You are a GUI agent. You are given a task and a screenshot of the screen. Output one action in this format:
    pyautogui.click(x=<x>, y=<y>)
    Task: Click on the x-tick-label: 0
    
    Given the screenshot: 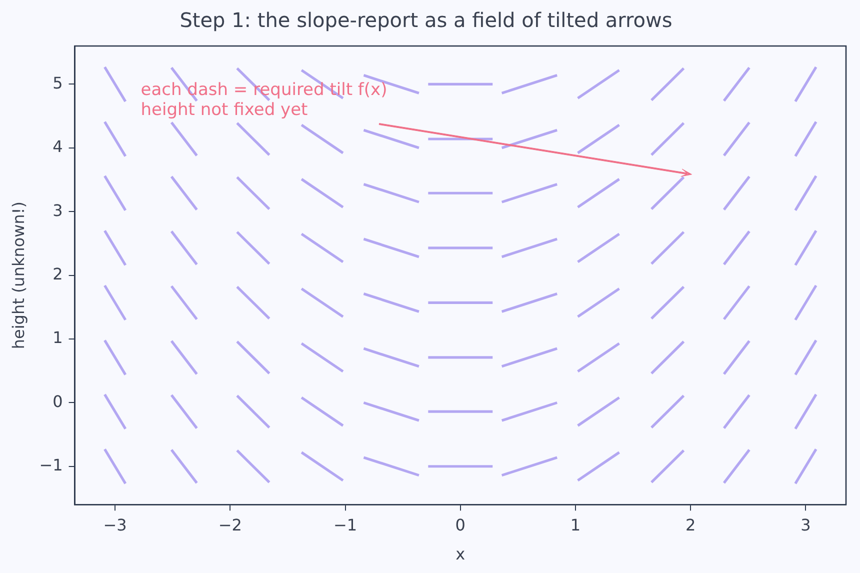 What is the action you would take?
    pyautogui.click(x=460, y=524)
    